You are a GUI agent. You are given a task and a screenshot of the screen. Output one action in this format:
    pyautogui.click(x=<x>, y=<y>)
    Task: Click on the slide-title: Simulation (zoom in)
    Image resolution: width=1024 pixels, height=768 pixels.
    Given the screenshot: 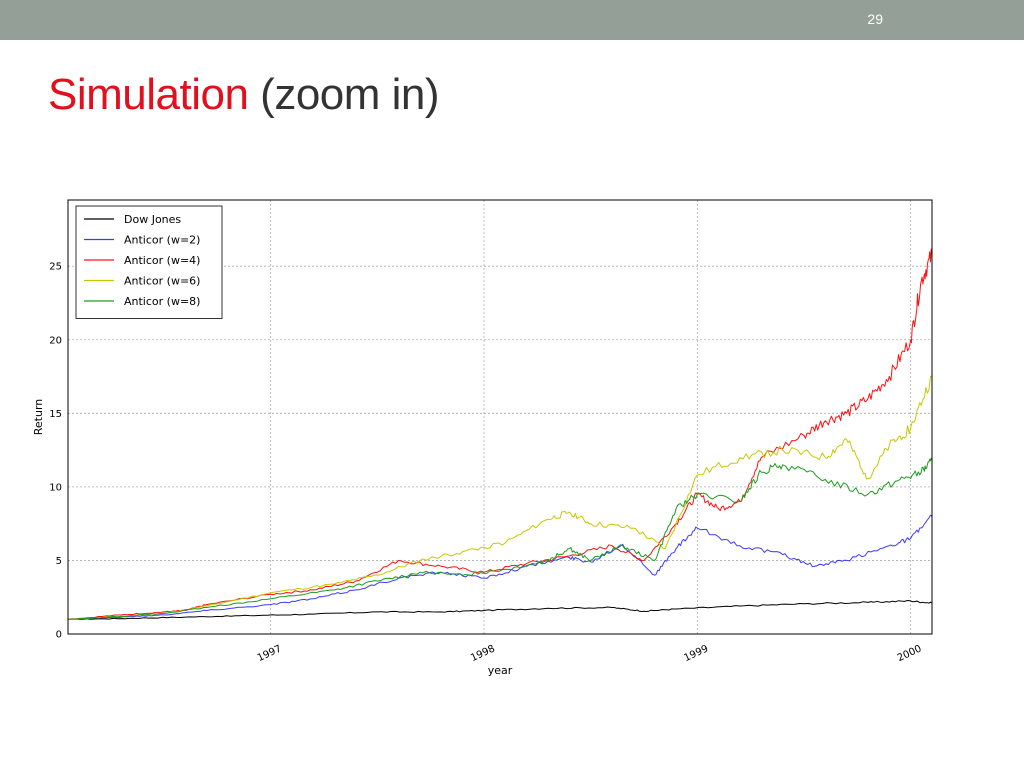 What is the action you would take?
    pyautogui.click(x=244, y=95)
    